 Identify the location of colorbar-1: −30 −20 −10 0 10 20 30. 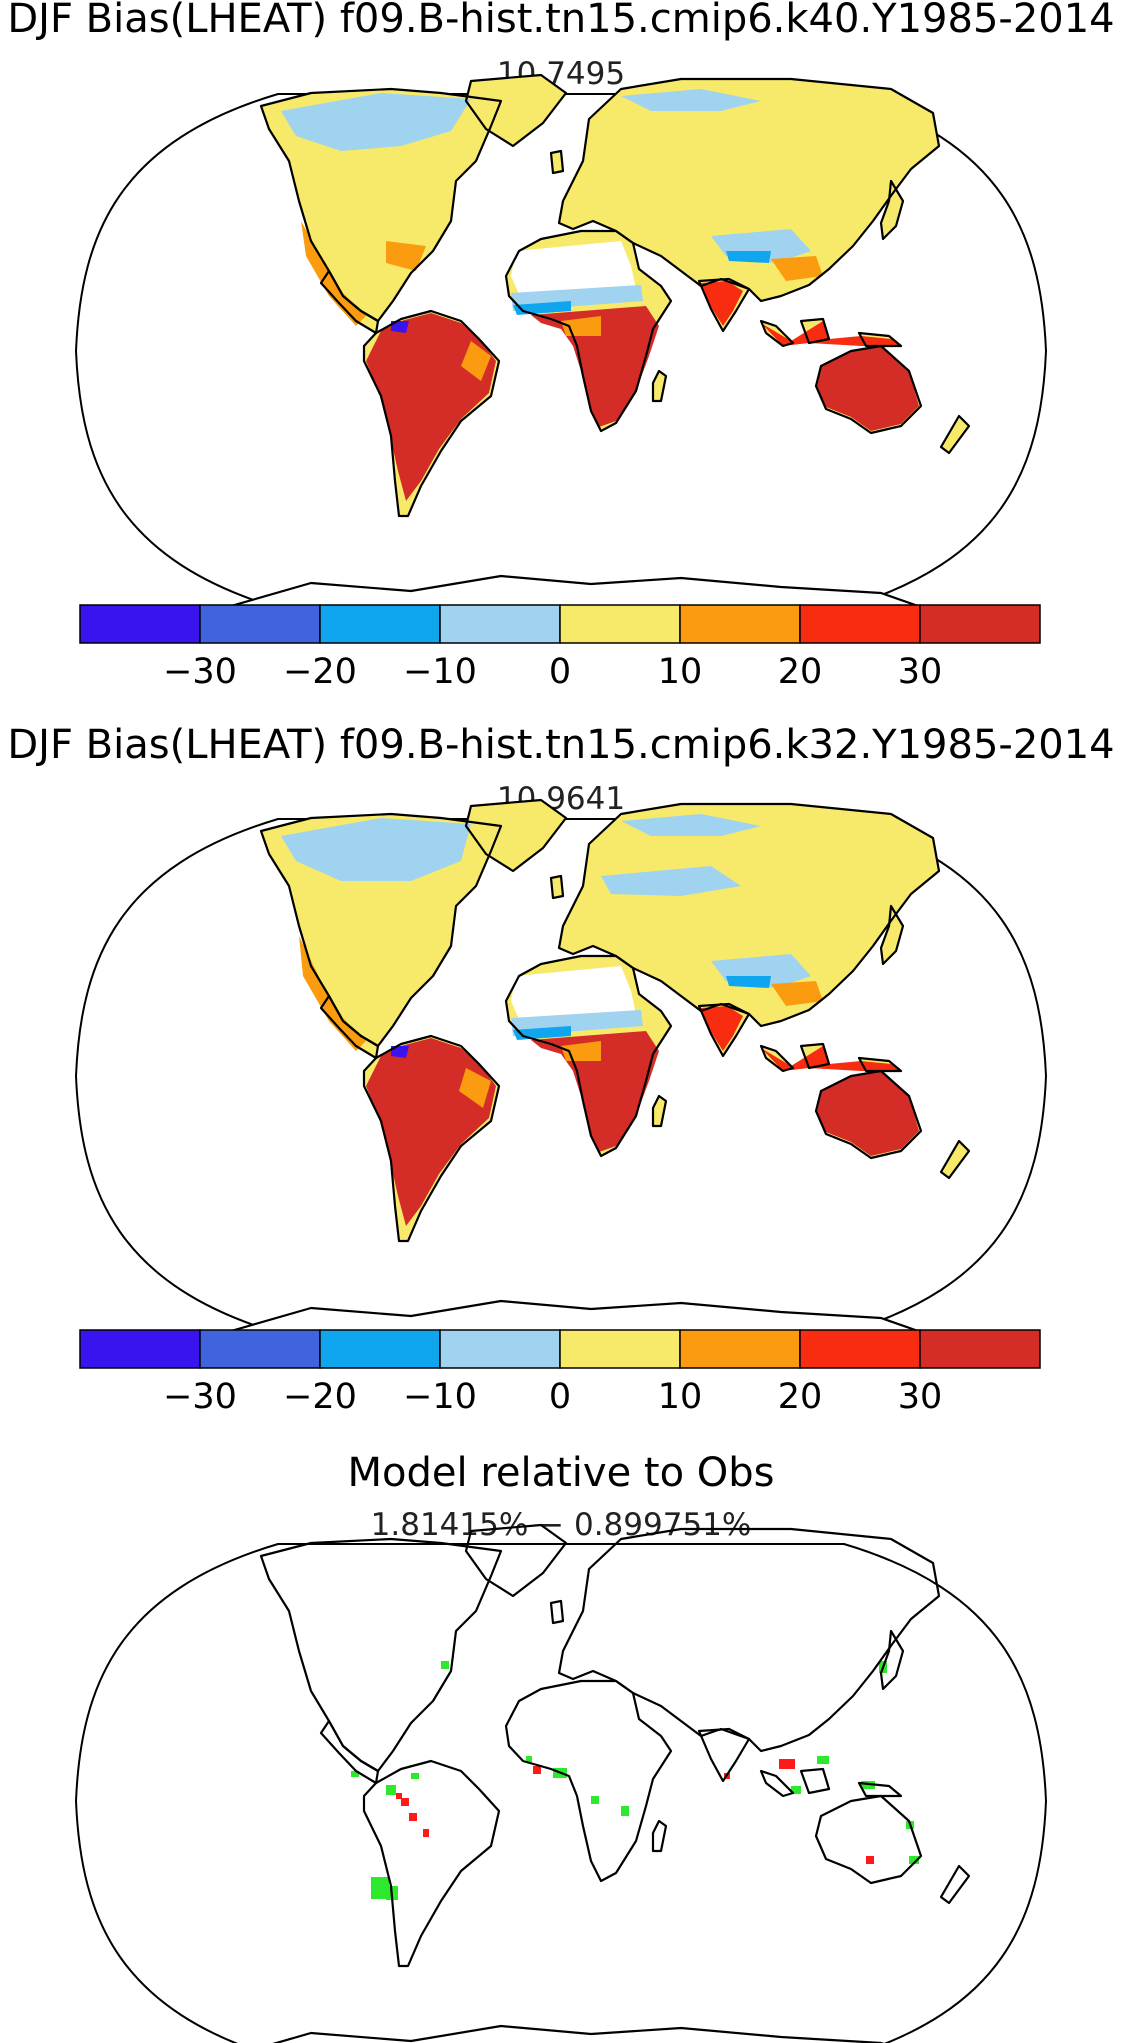
(560, 648).